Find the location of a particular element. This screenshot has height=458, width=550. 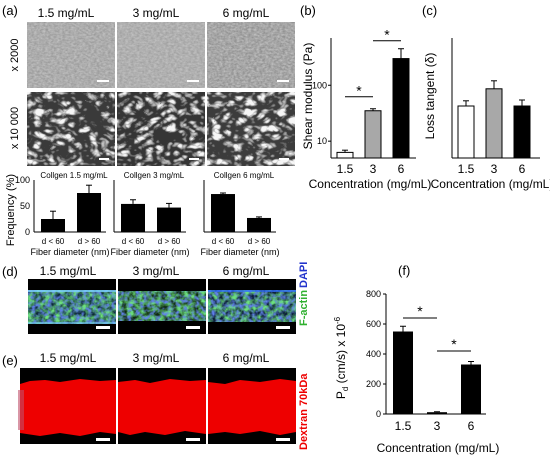

svg-text: Pd (cm/s) x 10-6 is located at coordinates (341, 357).